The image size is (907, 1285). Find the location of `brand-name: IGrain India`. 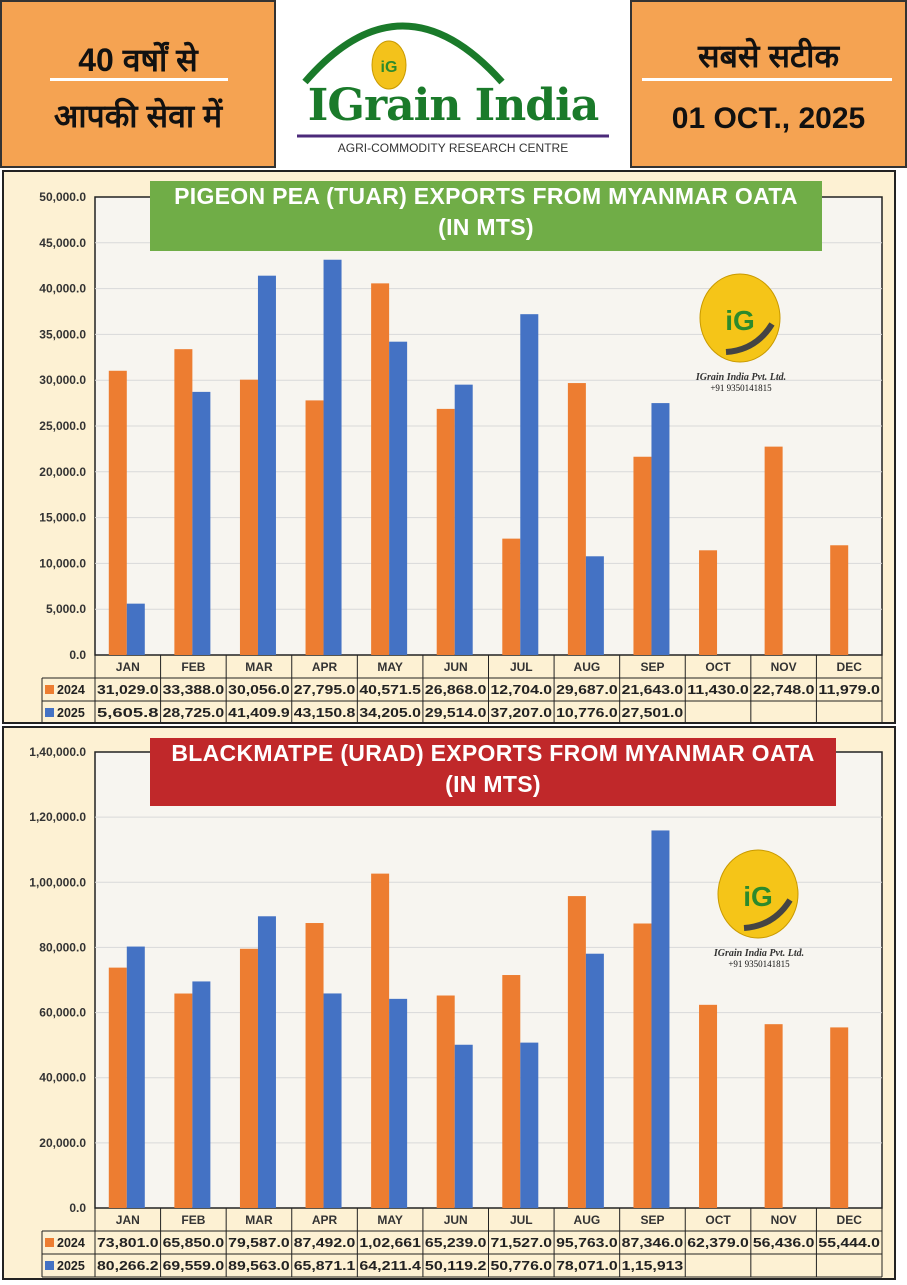

brand-name: IGrain India is located at coordinates (453, 105).